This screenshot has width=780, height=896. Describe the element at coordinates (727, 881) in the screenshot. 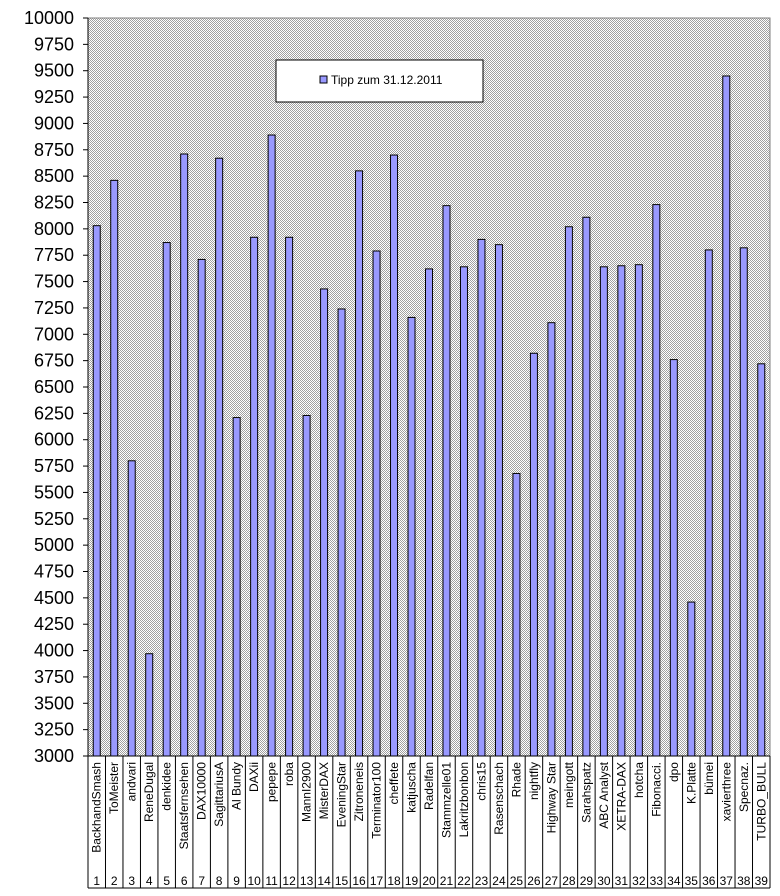

I see `category-number: 37` at that location.